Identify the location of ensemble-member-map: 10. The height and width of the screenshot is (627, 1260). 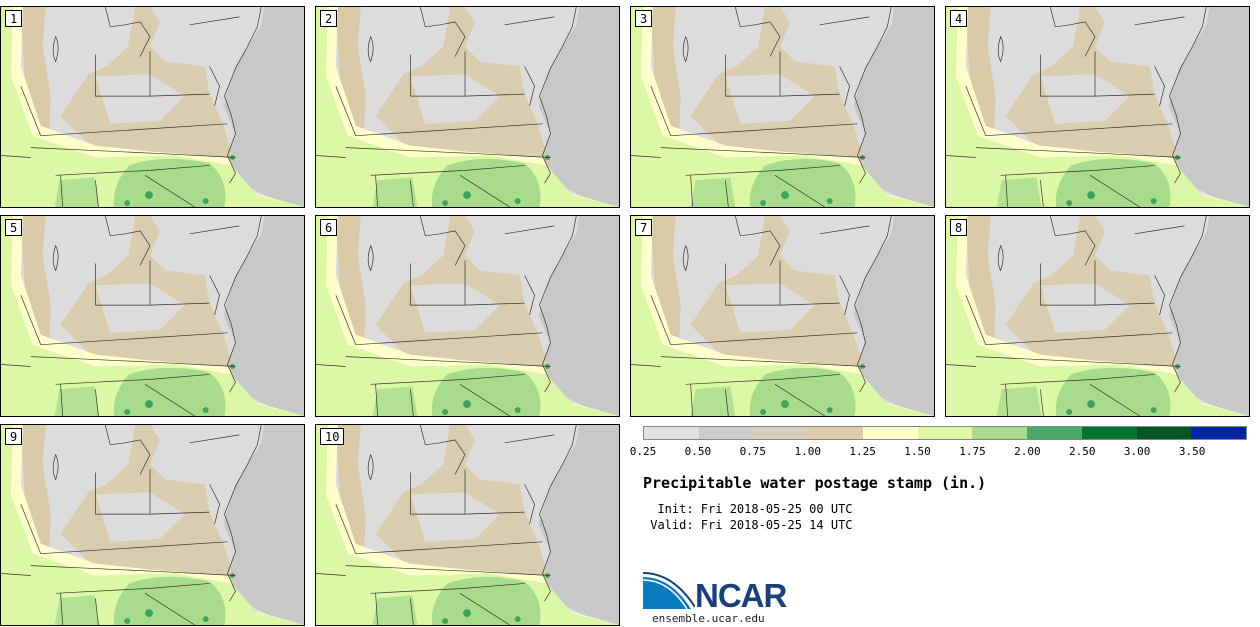
(467, 525).